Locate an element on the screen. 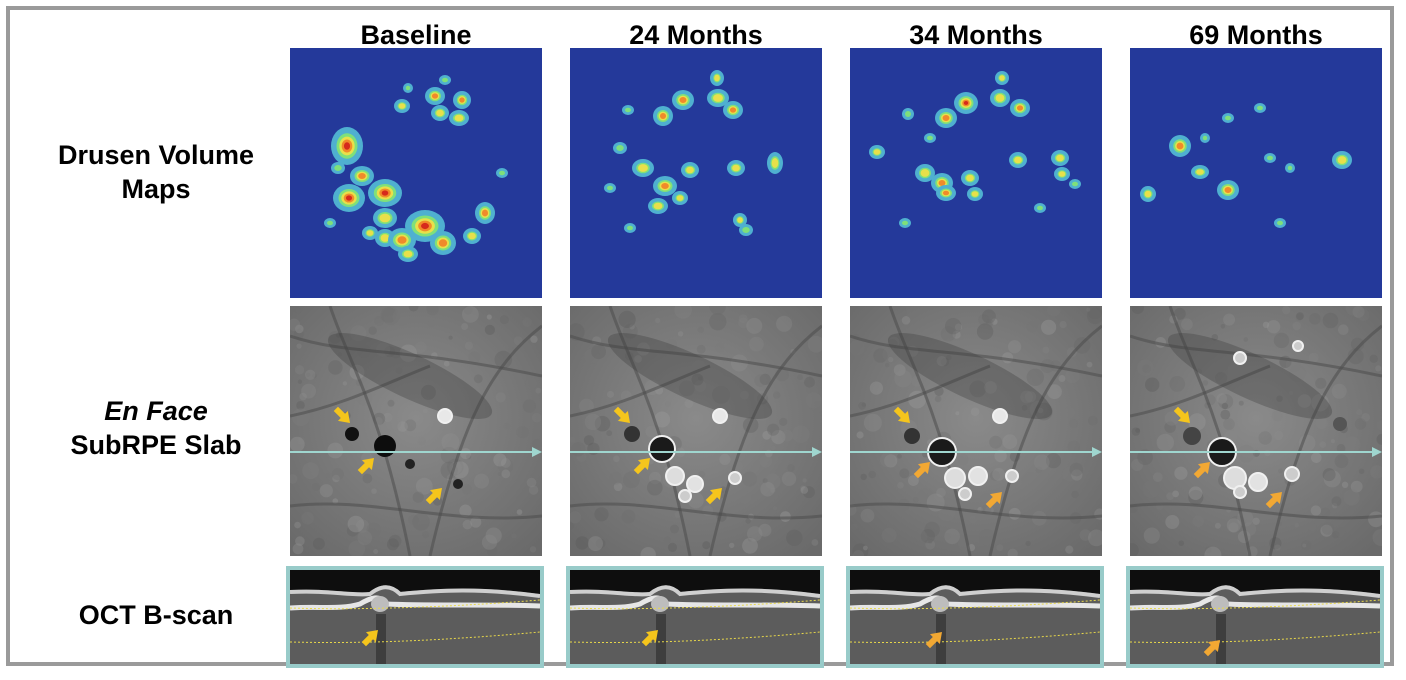  segmentation-line is located at coordinates (975, 604).